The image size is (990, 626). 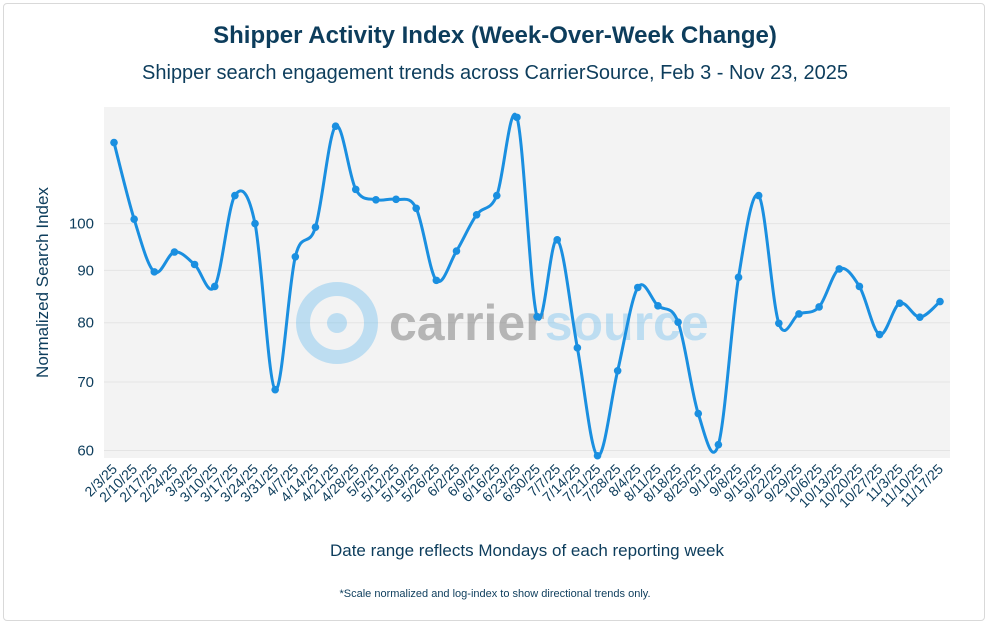 I want to click on y-tick-label: 70, so click(x=85, y=382).